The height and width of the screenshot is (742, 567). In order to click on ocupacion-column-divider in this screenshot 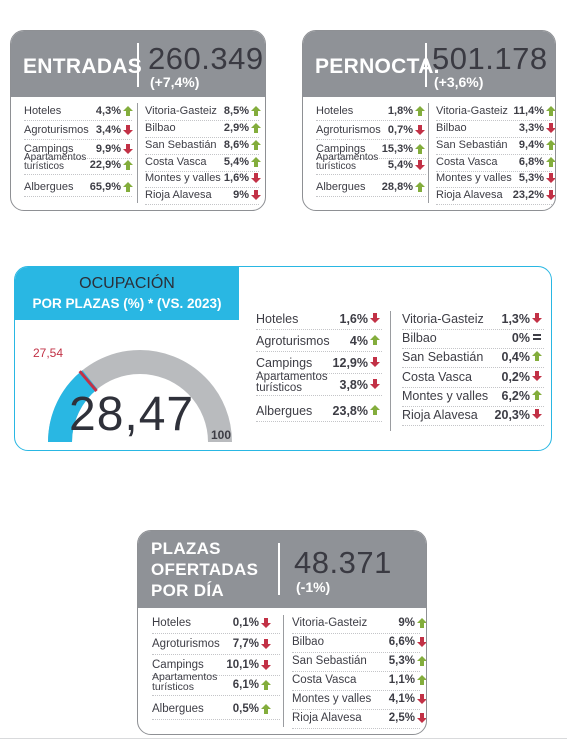, I will do `click(390, 371)`.